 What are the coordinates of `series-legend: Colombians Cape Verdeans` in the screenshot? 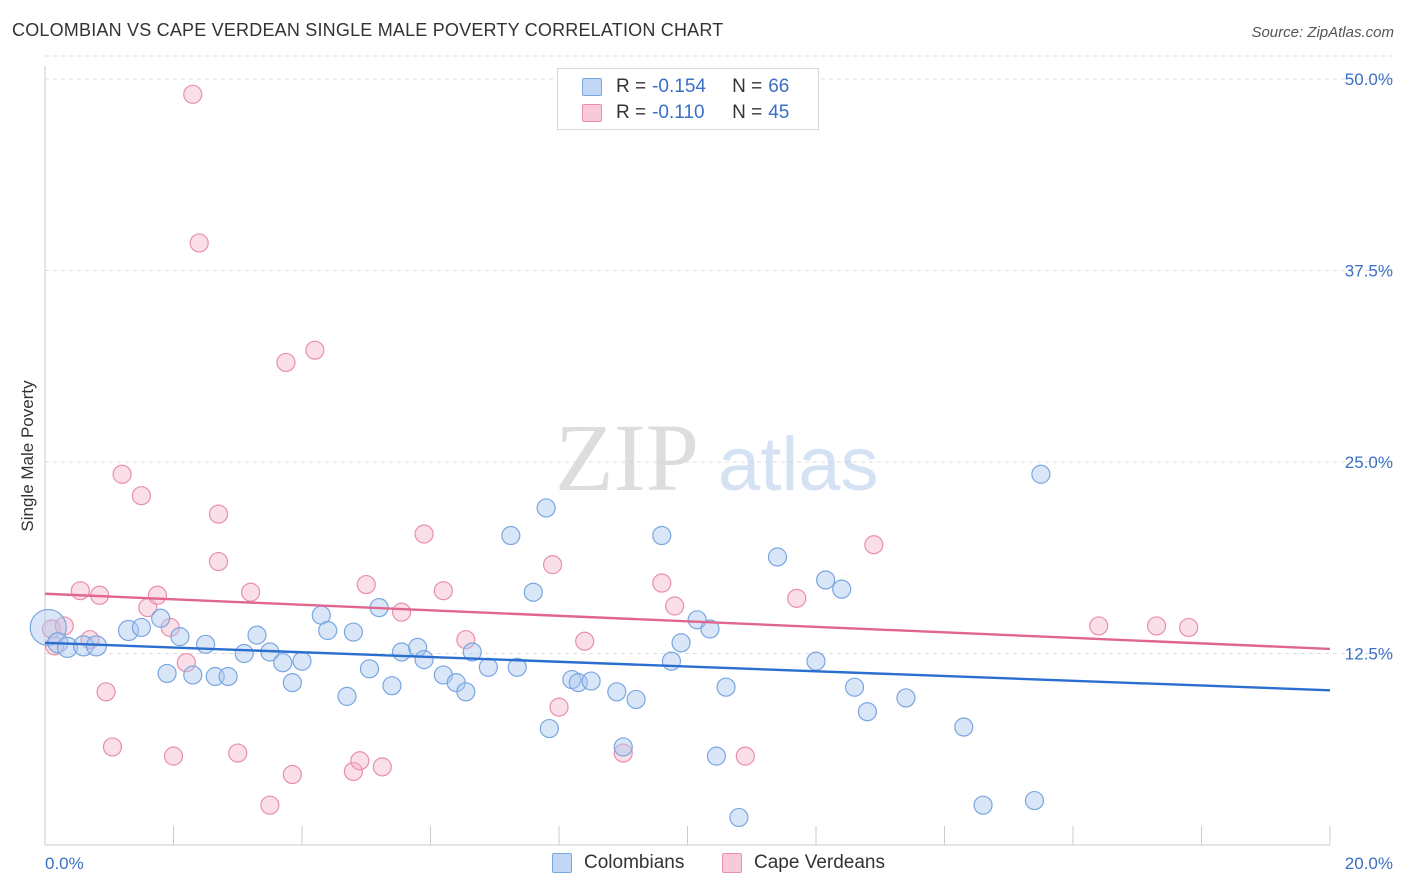 It's located at (703, 864).